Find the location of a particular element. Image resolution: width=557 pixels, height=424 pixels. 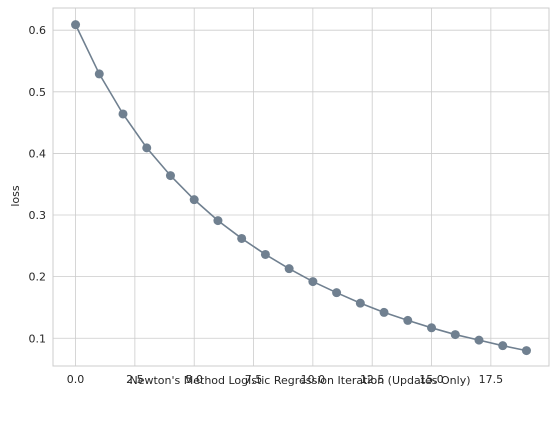

x-tick-label: 12.5 is located at coordinates (372, 379).